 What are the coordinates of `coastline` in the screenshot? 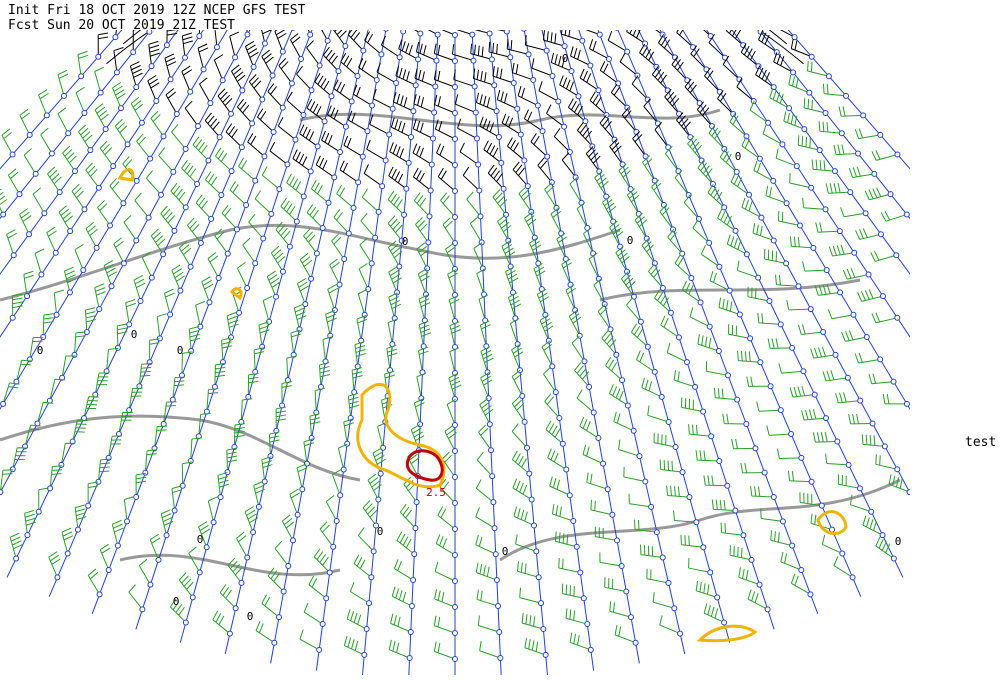 It's located at (700, 520).